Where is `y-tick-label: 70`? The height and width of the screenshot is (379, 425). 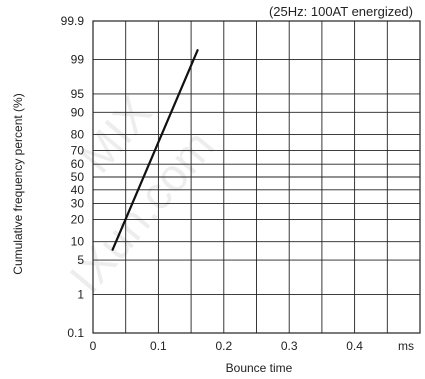 y-tick-label: 70 is located at coordinates (78, 151).